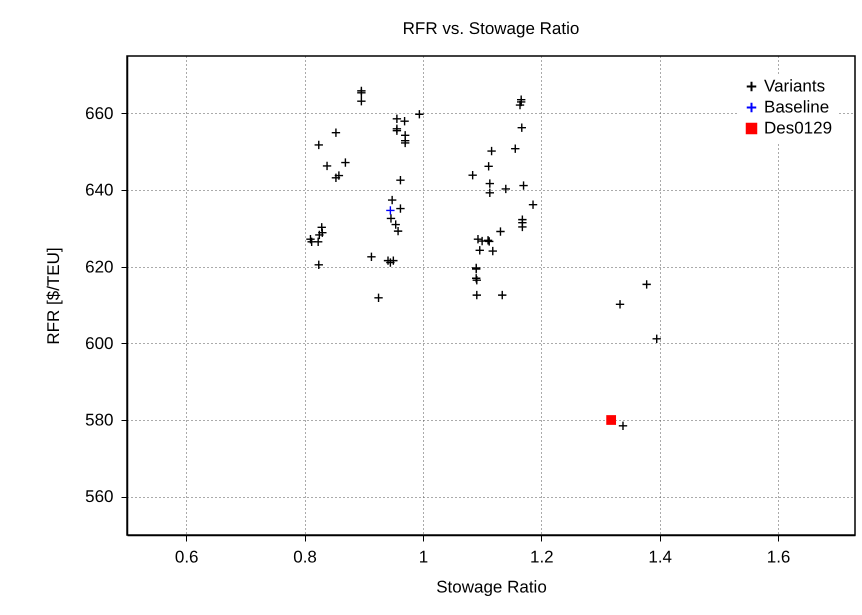 The height and width of the screenshot is (615, 862). I want to click on x-tick-label: 1, so click(423, 557).